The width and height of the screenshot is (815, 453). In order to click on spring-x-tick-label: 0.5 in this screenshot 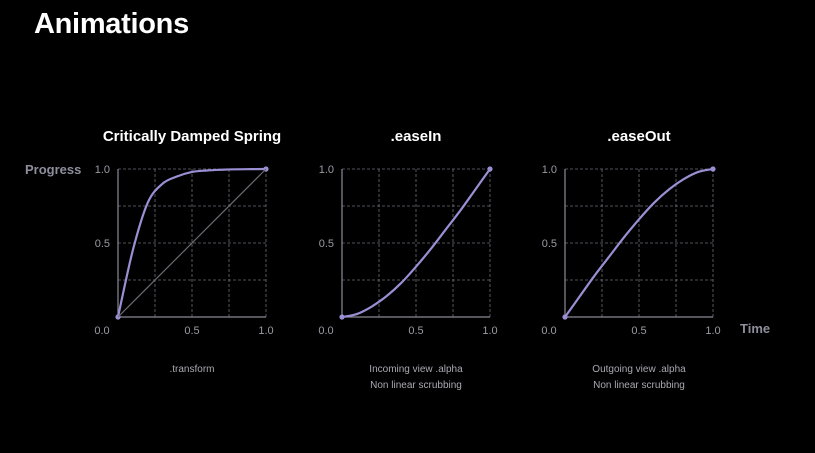, I will do `click(191, 331)`.